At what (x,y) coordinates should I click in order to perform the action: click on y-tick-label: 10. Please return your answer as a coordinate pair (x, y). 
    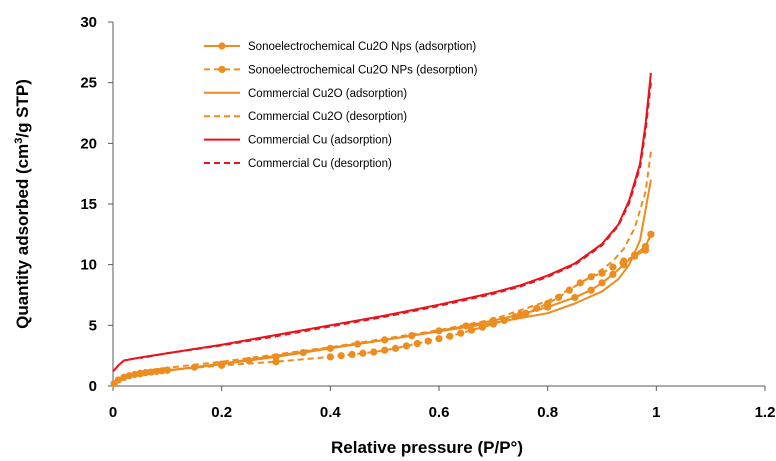
    Looking at the image, I should click on (88, 265).